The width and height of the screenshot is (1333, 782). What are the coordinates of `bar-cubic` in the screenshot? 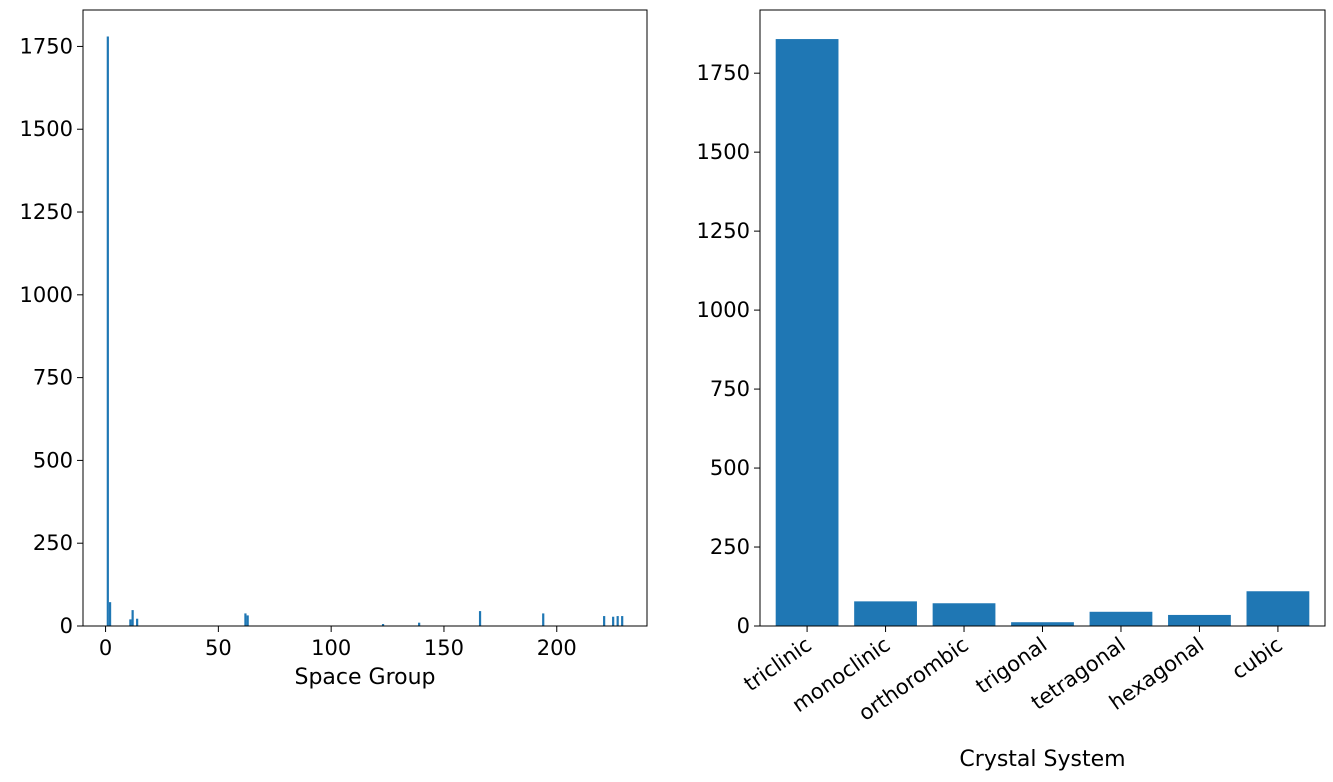 It's located at (1278, 608).